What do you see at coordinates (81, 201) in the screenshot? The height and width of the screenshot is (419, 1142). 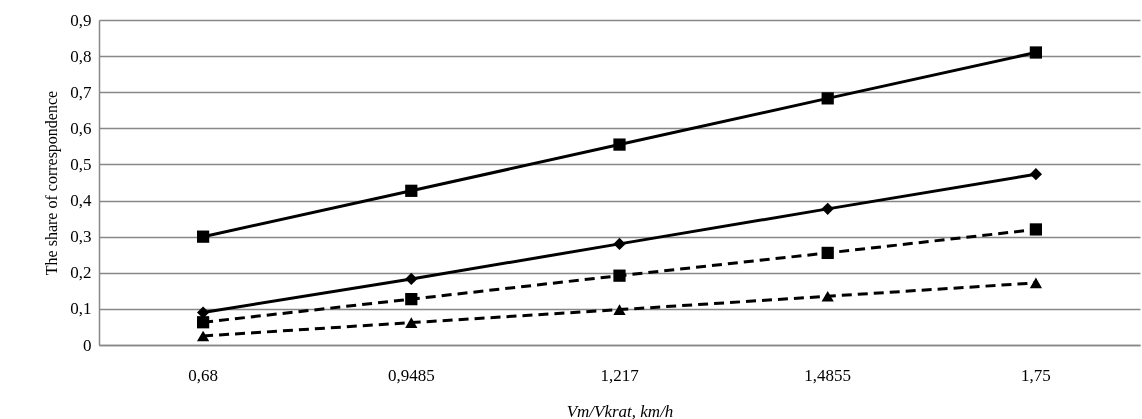 I see `y-tick-label: 0,4` at bounding box center [81, 201].